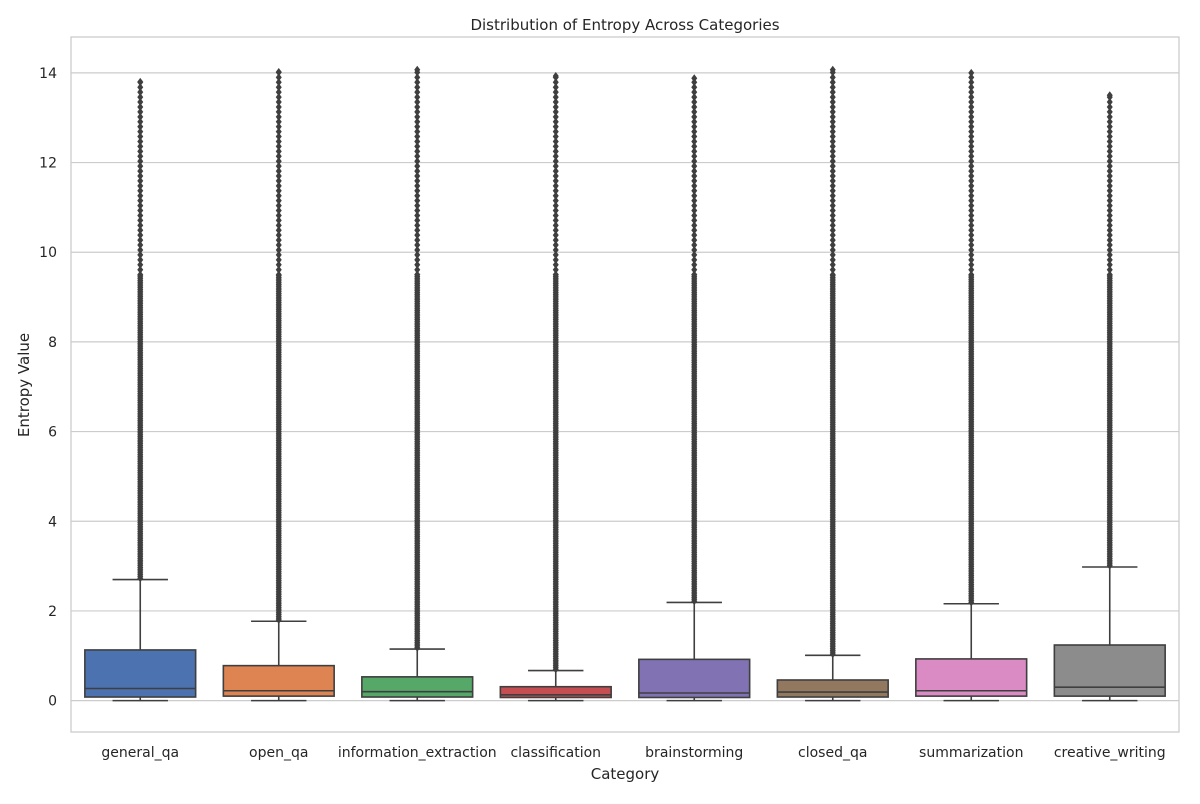 This screenshot has height=804, width=1200. I want to click on y-tick-label: 12, so click(48, 164).